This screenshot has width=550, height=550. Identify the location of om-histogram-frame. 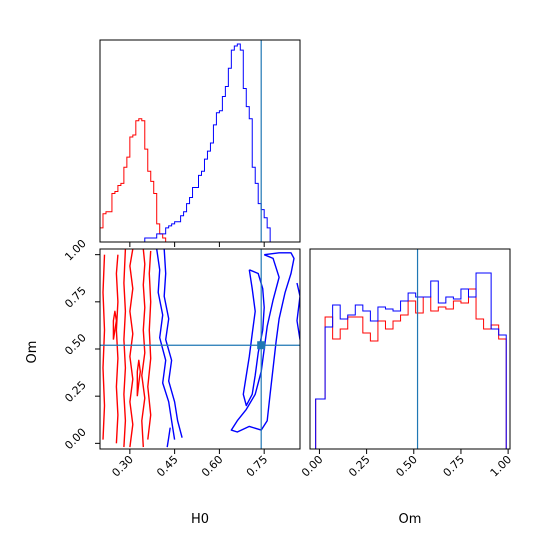
(410, 349).